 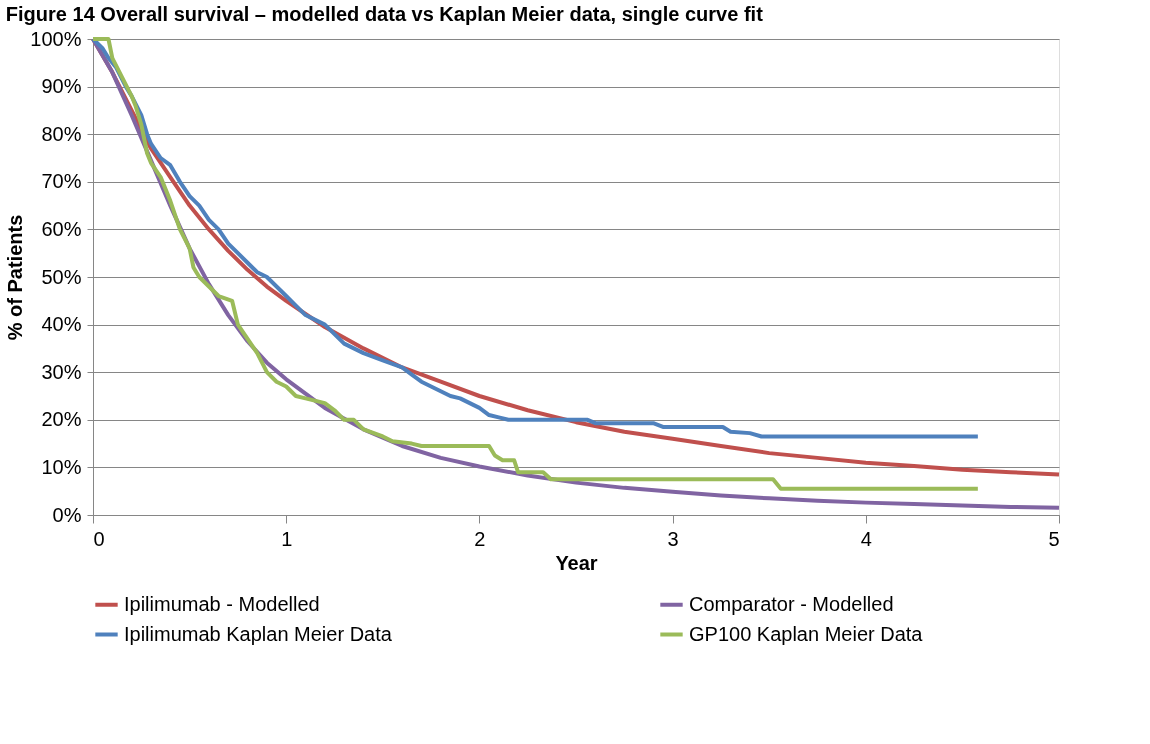 What do you see at coordinates (56, 38) in the screenshot?
I see `y-tick-label: 100%` at bounding box center [56, 38].